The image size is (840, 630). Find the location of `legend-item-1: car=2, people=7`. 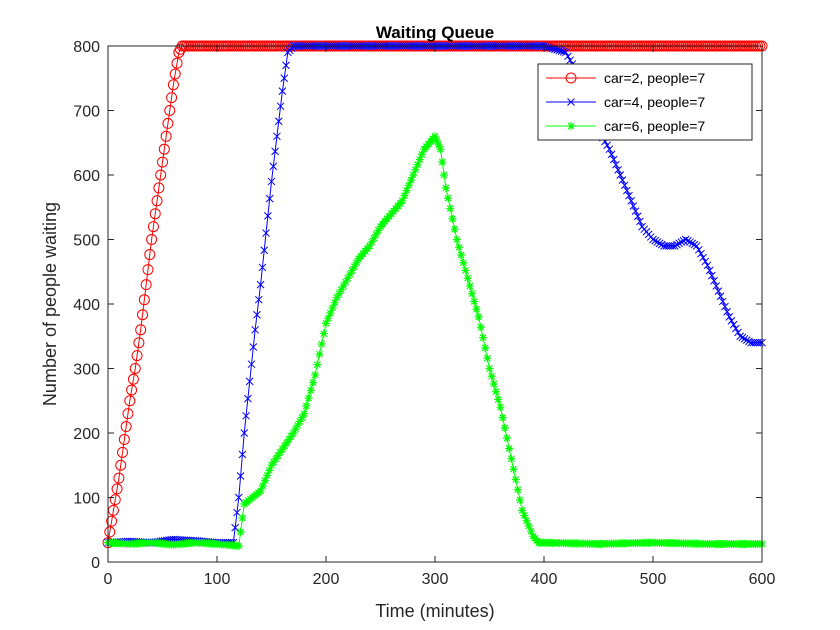

legend-item-1: car=2, people=7 is located at coordinates (625, 78).